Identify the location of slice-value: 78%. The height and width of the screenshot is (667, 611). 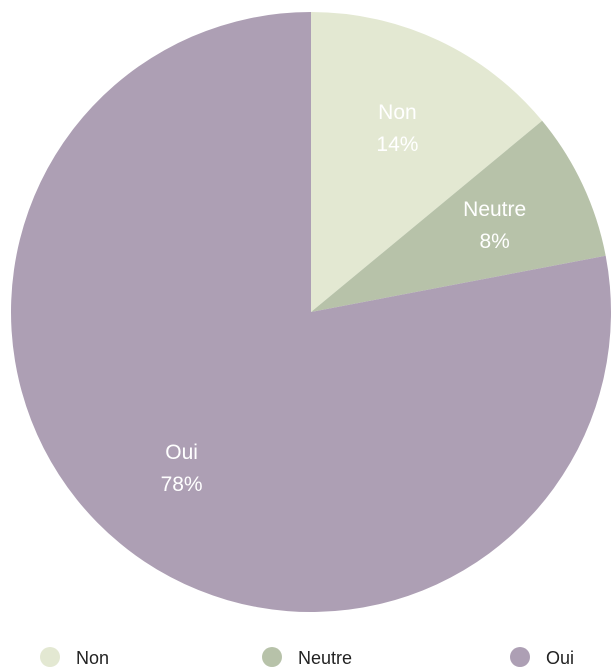
(182, 484).